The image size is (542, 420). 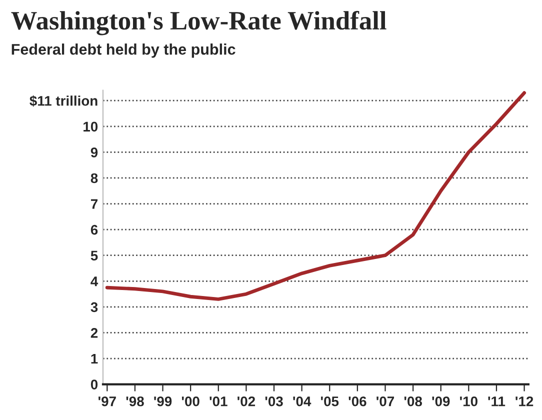 I want to click on chart-subtitle: Federal debt held by the public, so click(x=124, y=51).